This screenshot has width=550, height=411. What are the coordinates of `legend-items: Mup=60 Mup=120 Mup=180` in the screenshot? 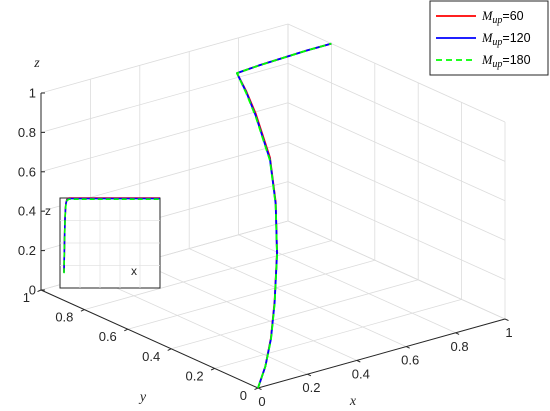 It's located at (483, 39).